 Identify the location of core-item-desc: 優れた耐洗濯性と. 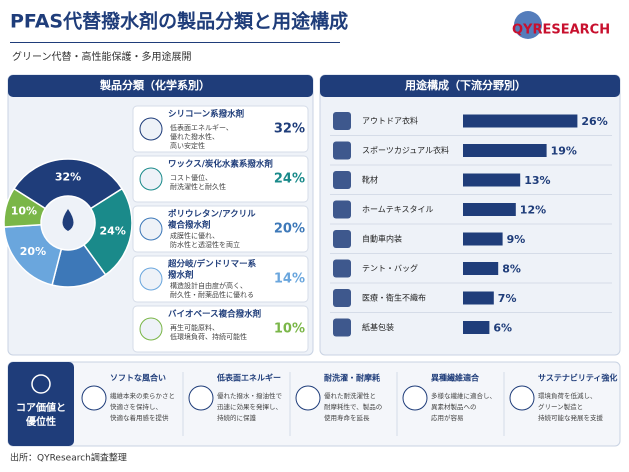
(350, 395).